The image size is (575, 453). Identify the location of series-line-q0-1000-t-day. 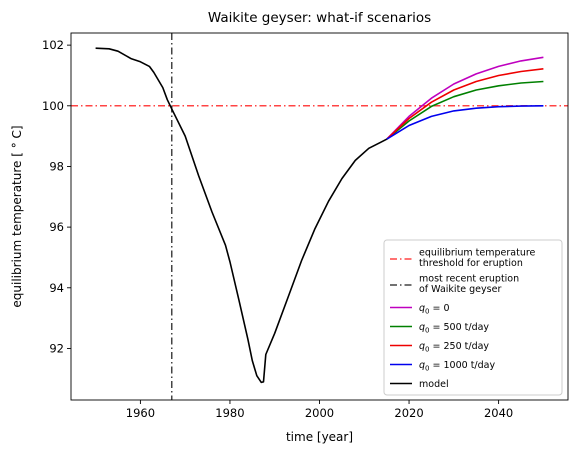
(465, 122).